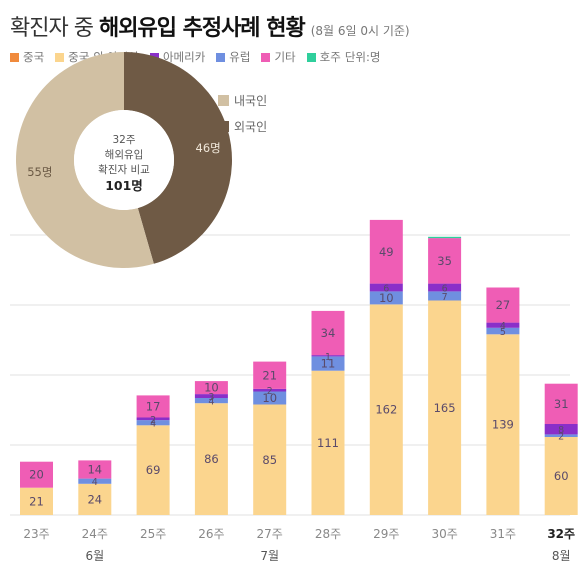  I want to click on legend-item: 호주 단위:명, so click(343, 57).